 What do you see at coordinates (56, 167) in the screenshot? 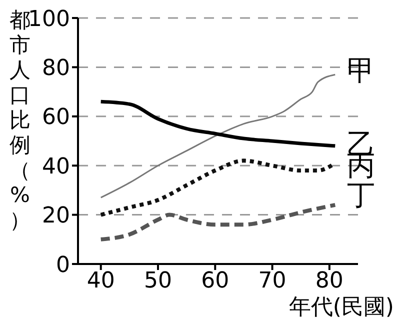
I see `y-tick-label: 40` at bounding box center [56, 167].